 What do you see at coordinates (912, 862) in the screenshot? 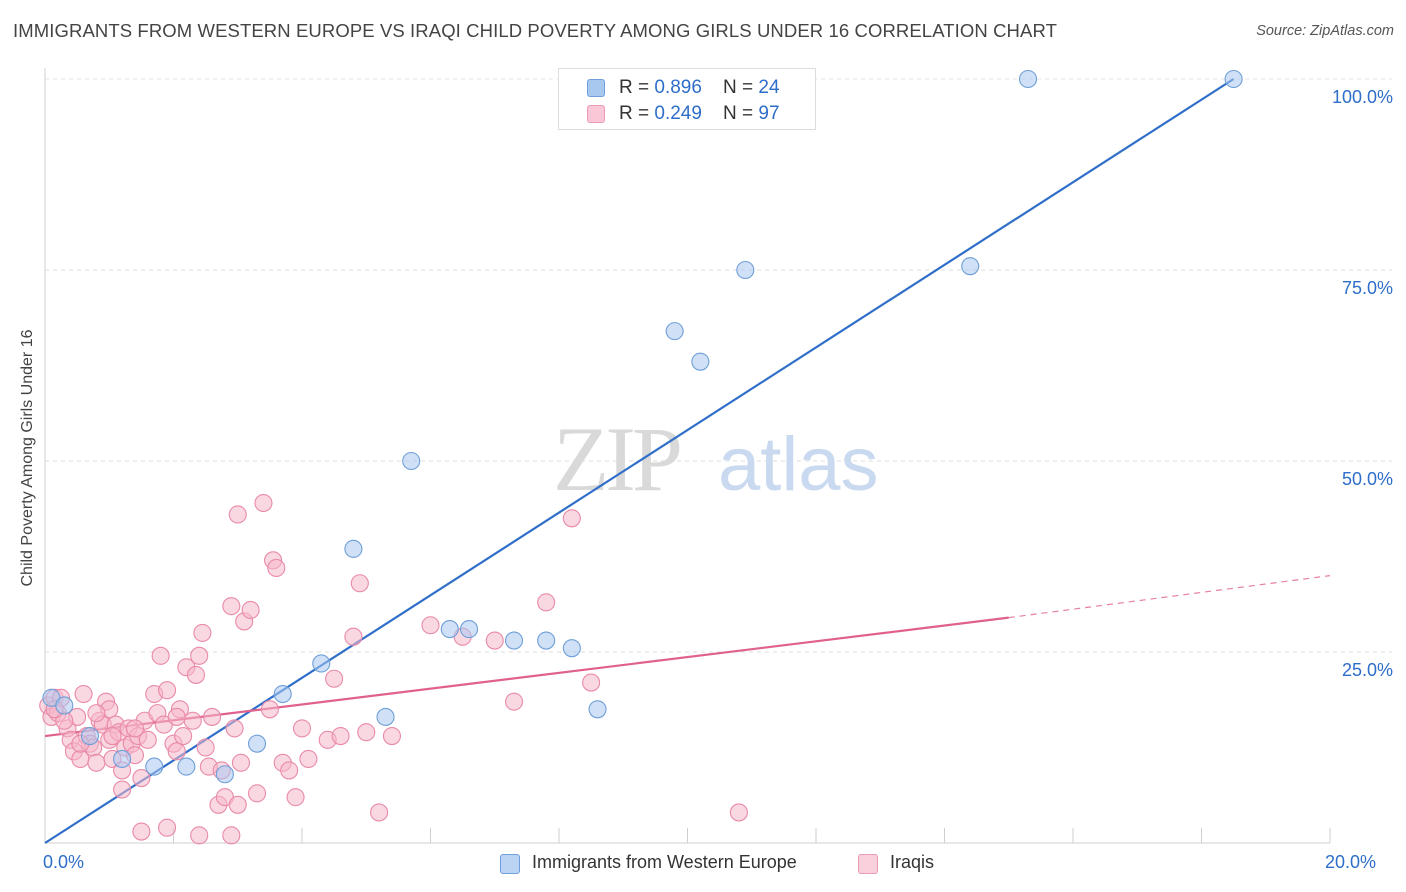
I see `legend-label: Iraqis` at bounding box center [912, 862].